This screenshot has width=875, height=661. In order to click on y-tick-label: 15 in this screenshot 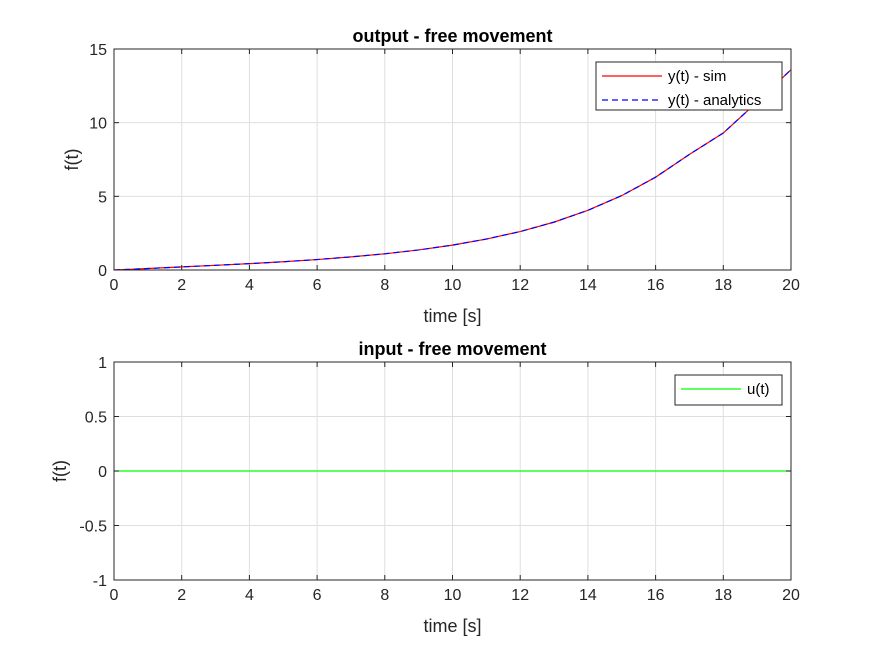, I will do `click(98, 50)`.